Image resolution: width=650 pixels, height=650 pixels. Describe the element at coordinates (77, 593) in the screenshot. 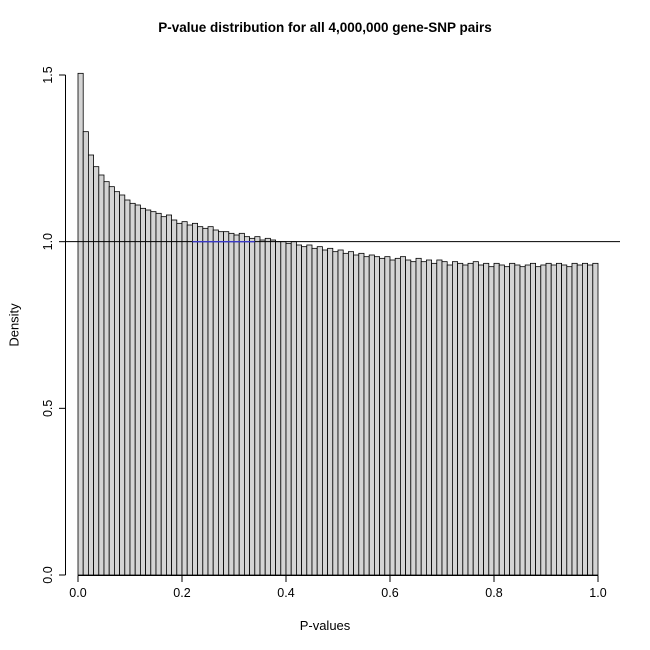

I see `x-tick-label: 0.0` at that location.